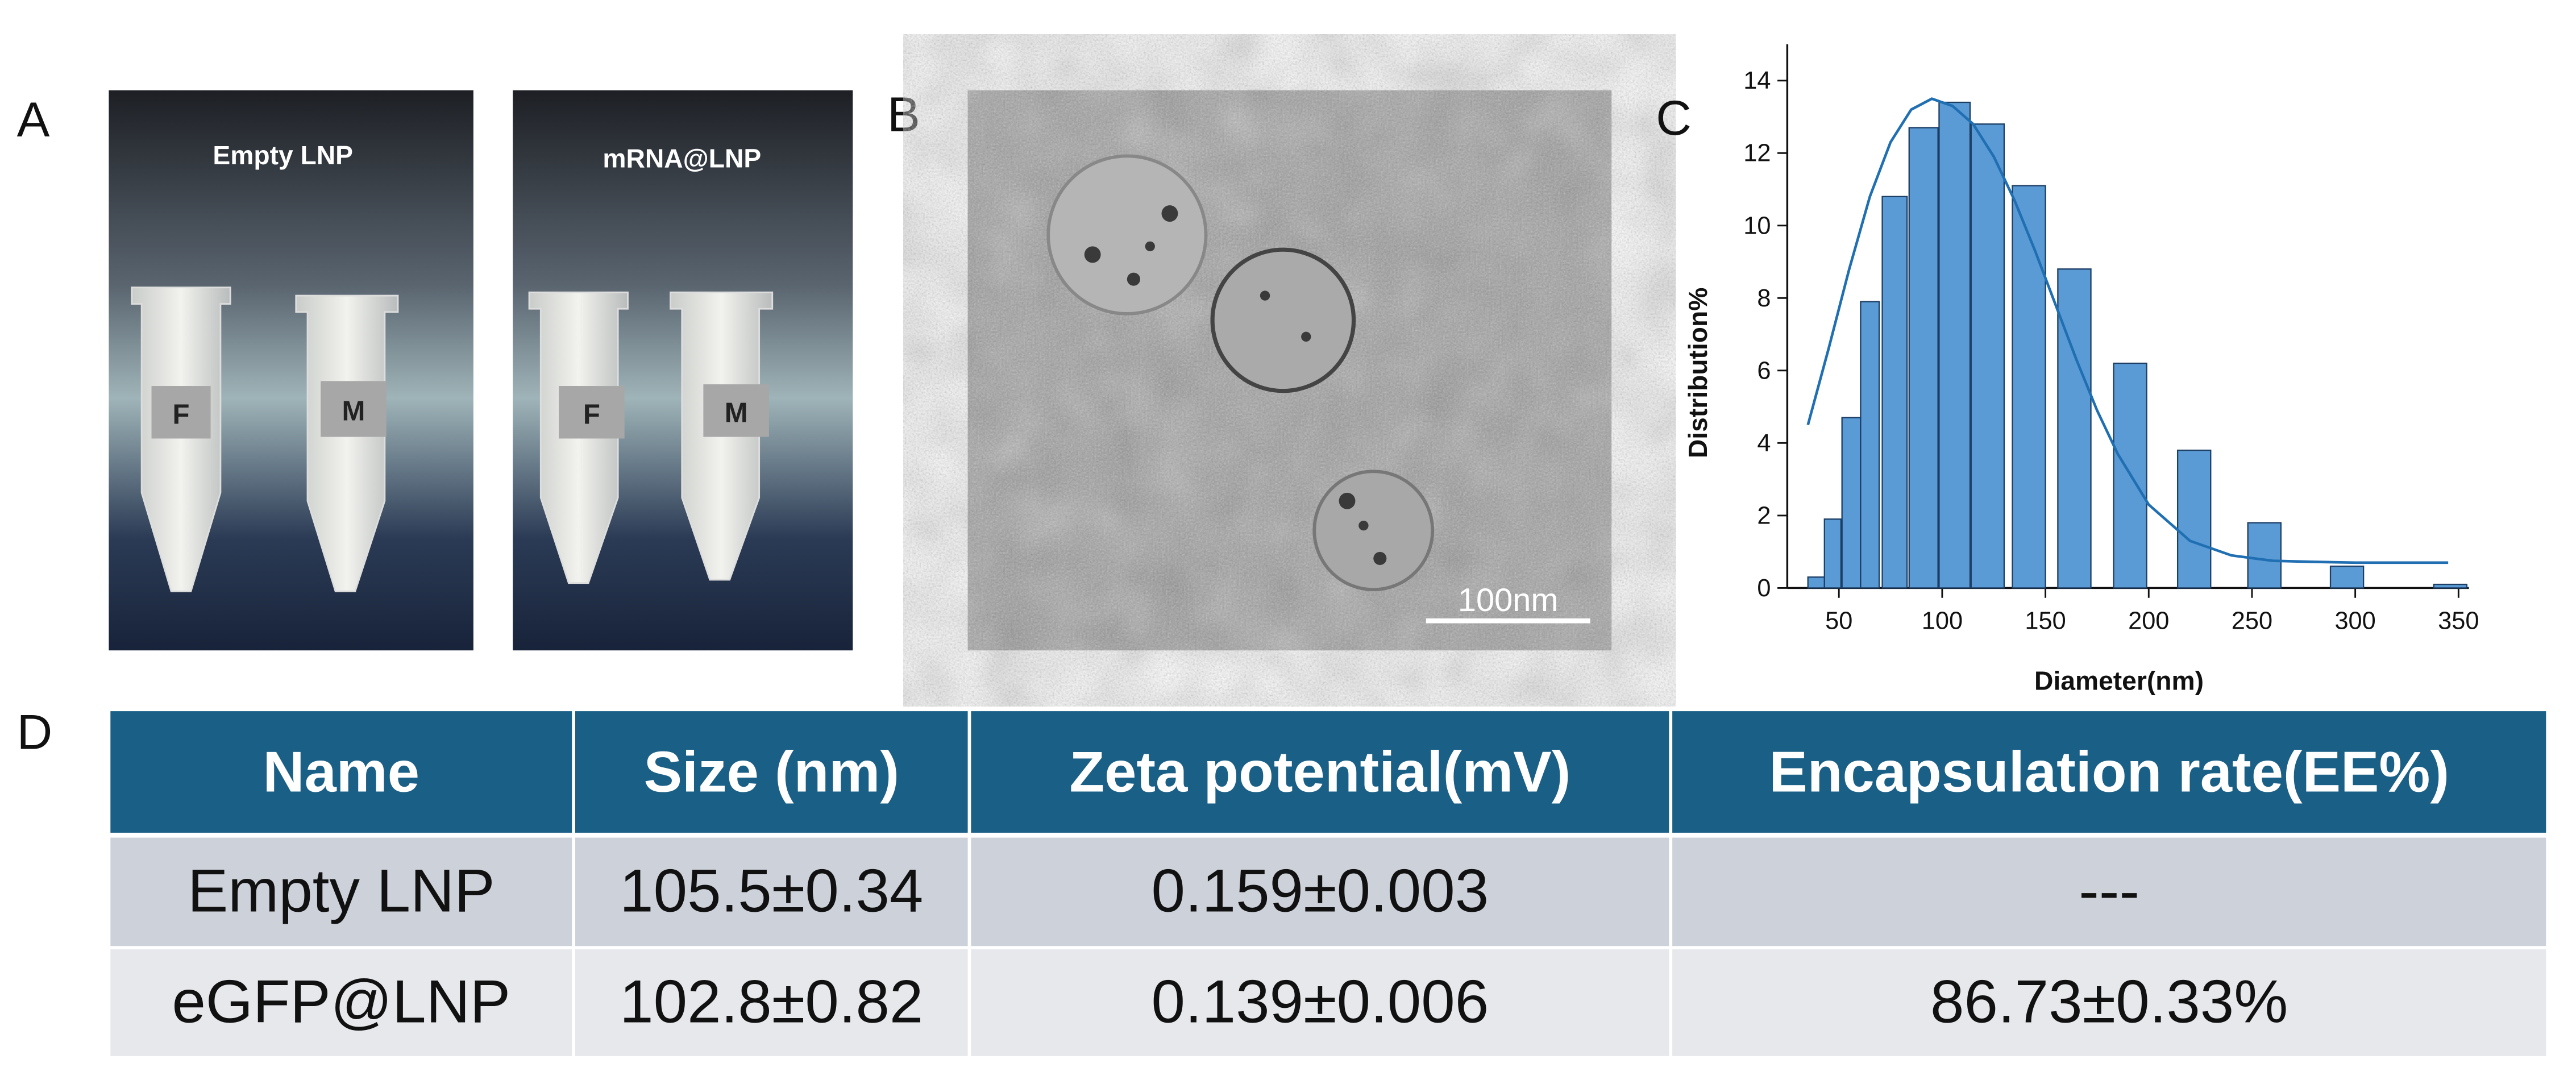 The height and width of the screenshot is (1084, 2576). What do you see at coordinates (1674, 119) in the screenshot?
I see `panel-label: C` at bounding box center [1674, 119].